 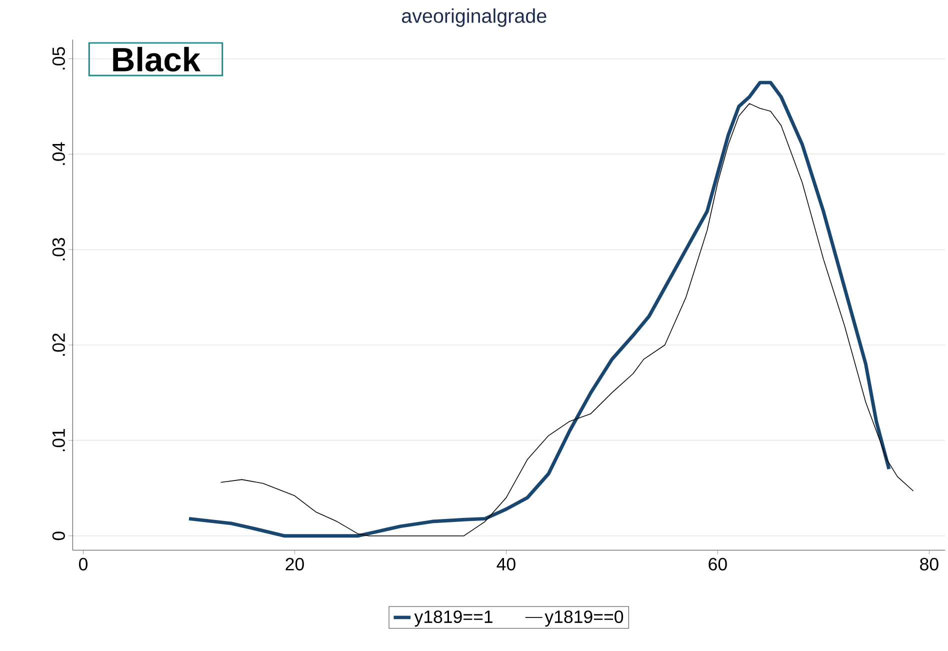 What do you see at coordinates (506, 564) in the screenshot?
I see `x-tick-label: 40` at bounding box center [506, 564].